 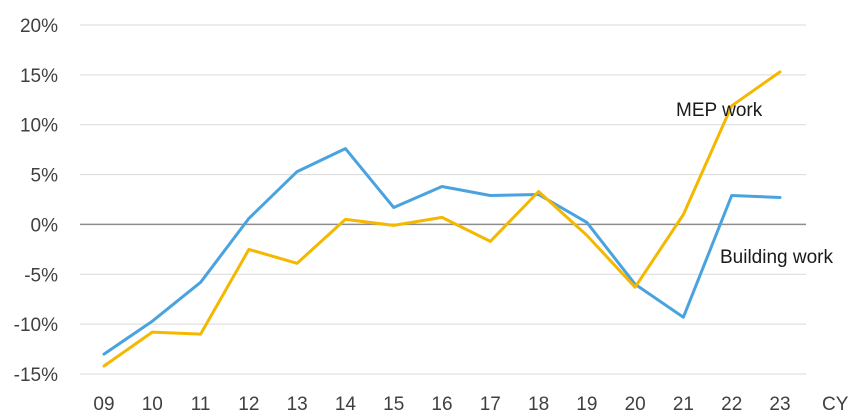 I want to click on x-tick-label: 09, so click(x=103, y=404).